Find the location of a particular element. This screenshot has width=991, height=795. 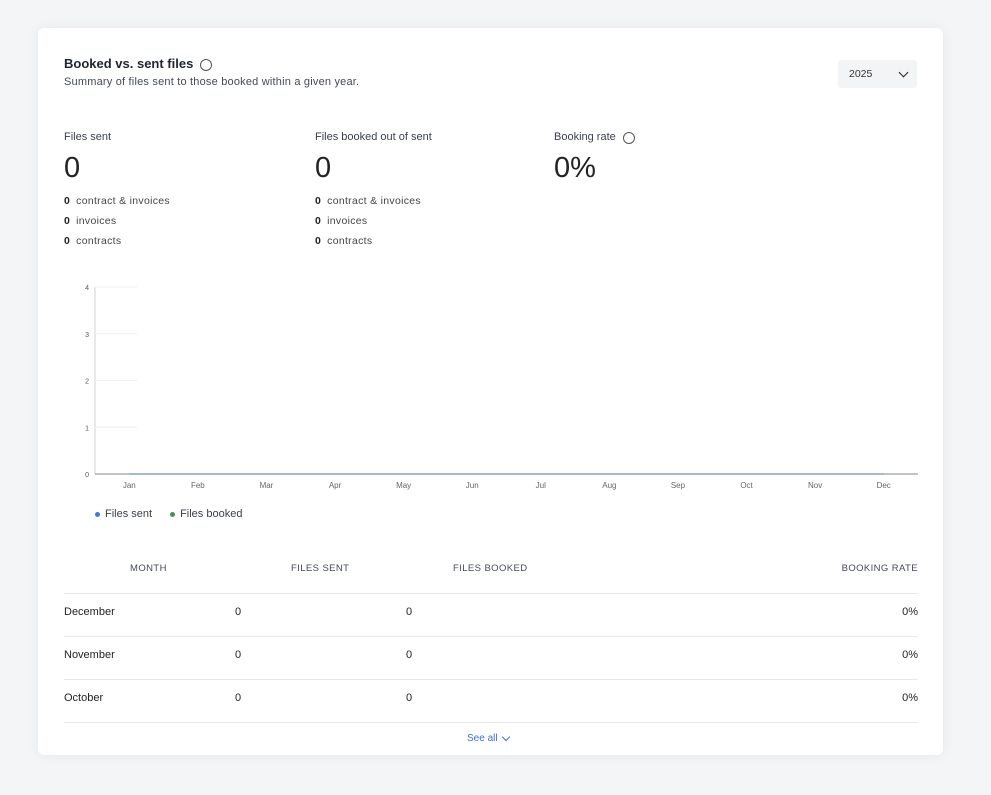

legend-item-files-sent: Files sent is located at coordinates (123, 514).